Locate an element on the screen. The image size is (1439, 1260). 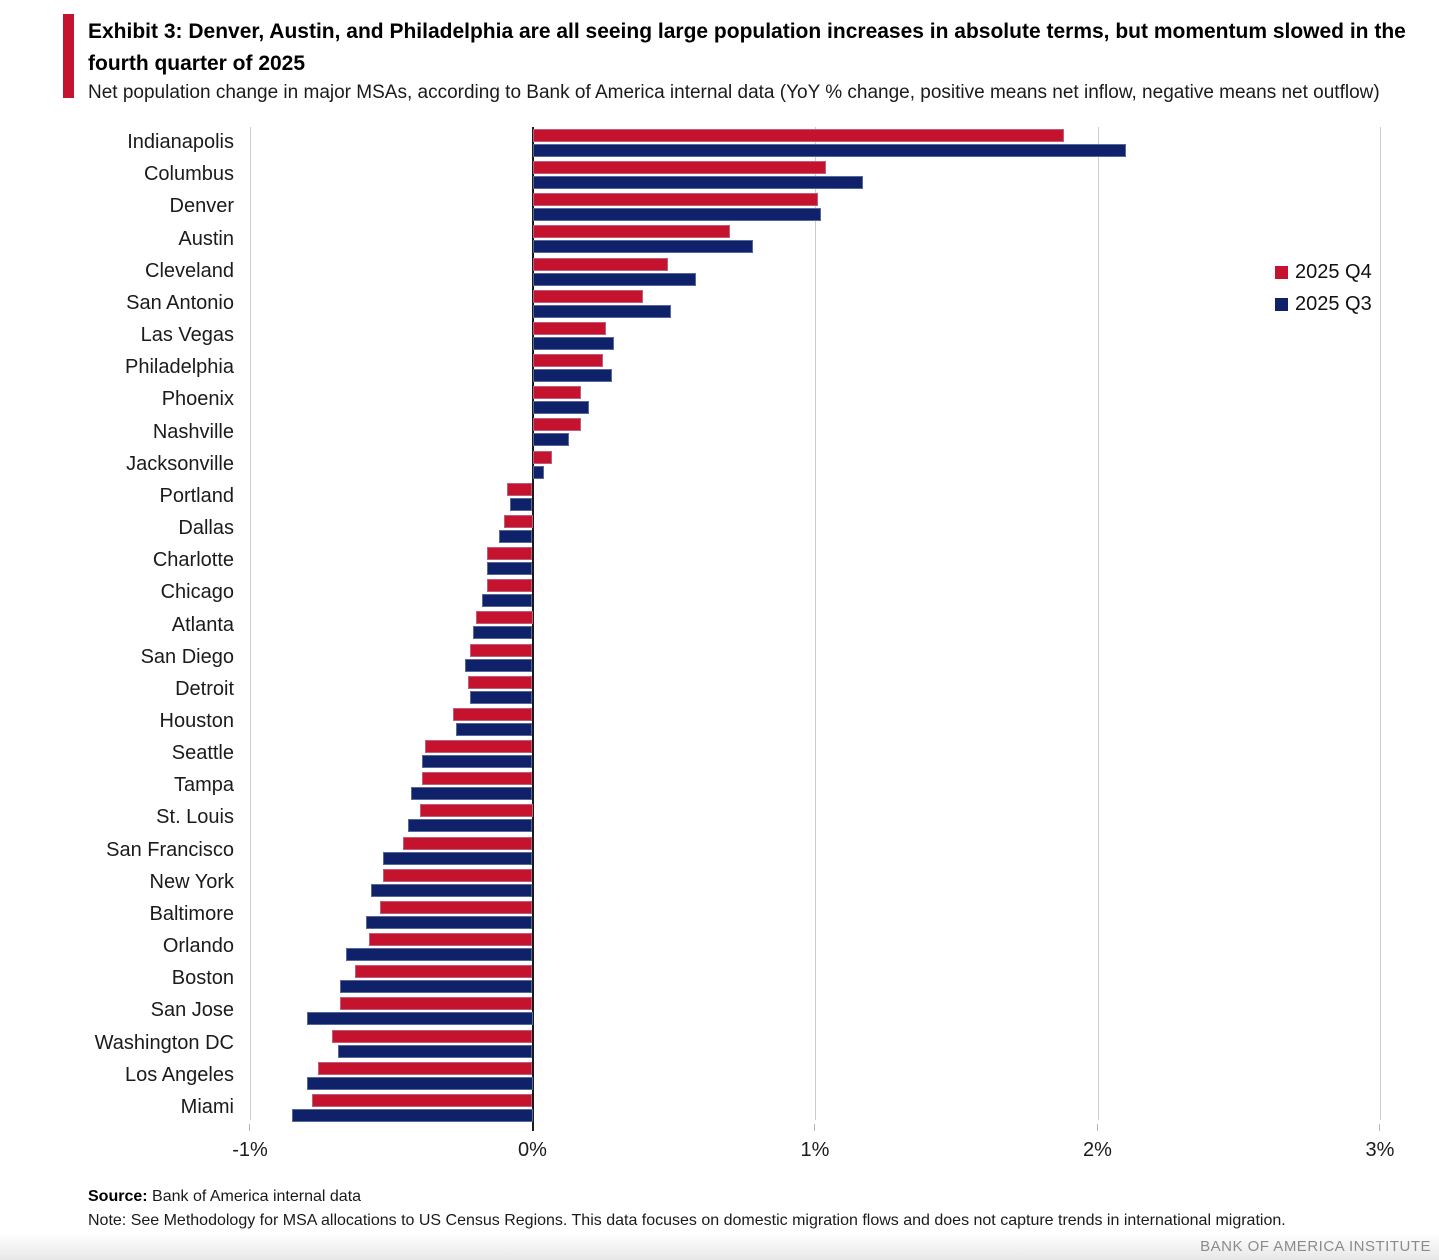
category-label: Las Vegas is located at coordinates (187, 335).